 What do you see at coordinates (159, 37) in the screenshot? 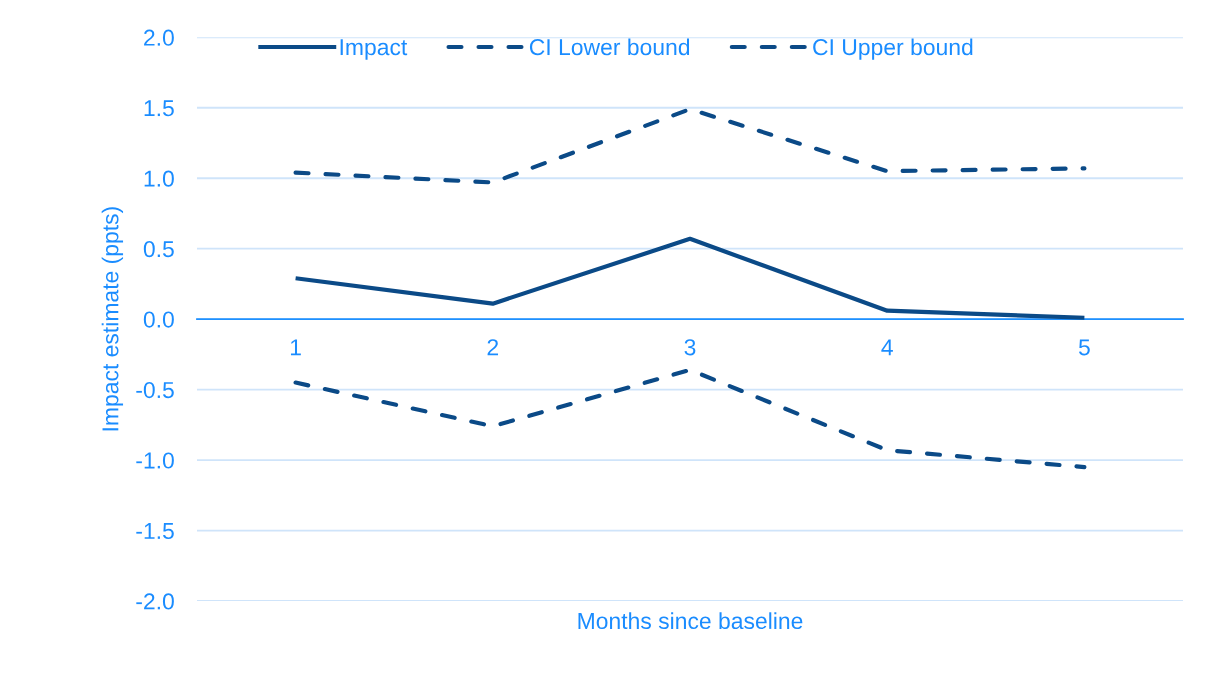
I see `y-tick-label: 2.0` at bounding box center [159, 37].